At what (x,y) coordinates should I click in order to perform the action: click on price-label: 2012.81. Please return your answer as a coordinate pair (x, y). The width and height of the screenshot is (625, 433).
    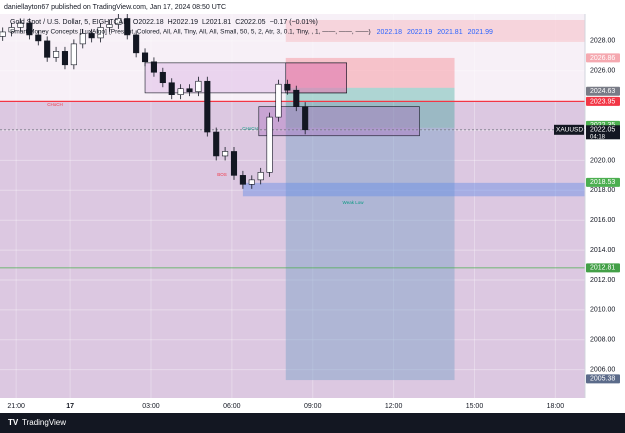
    Looking at the image, I should click on (602, 268).